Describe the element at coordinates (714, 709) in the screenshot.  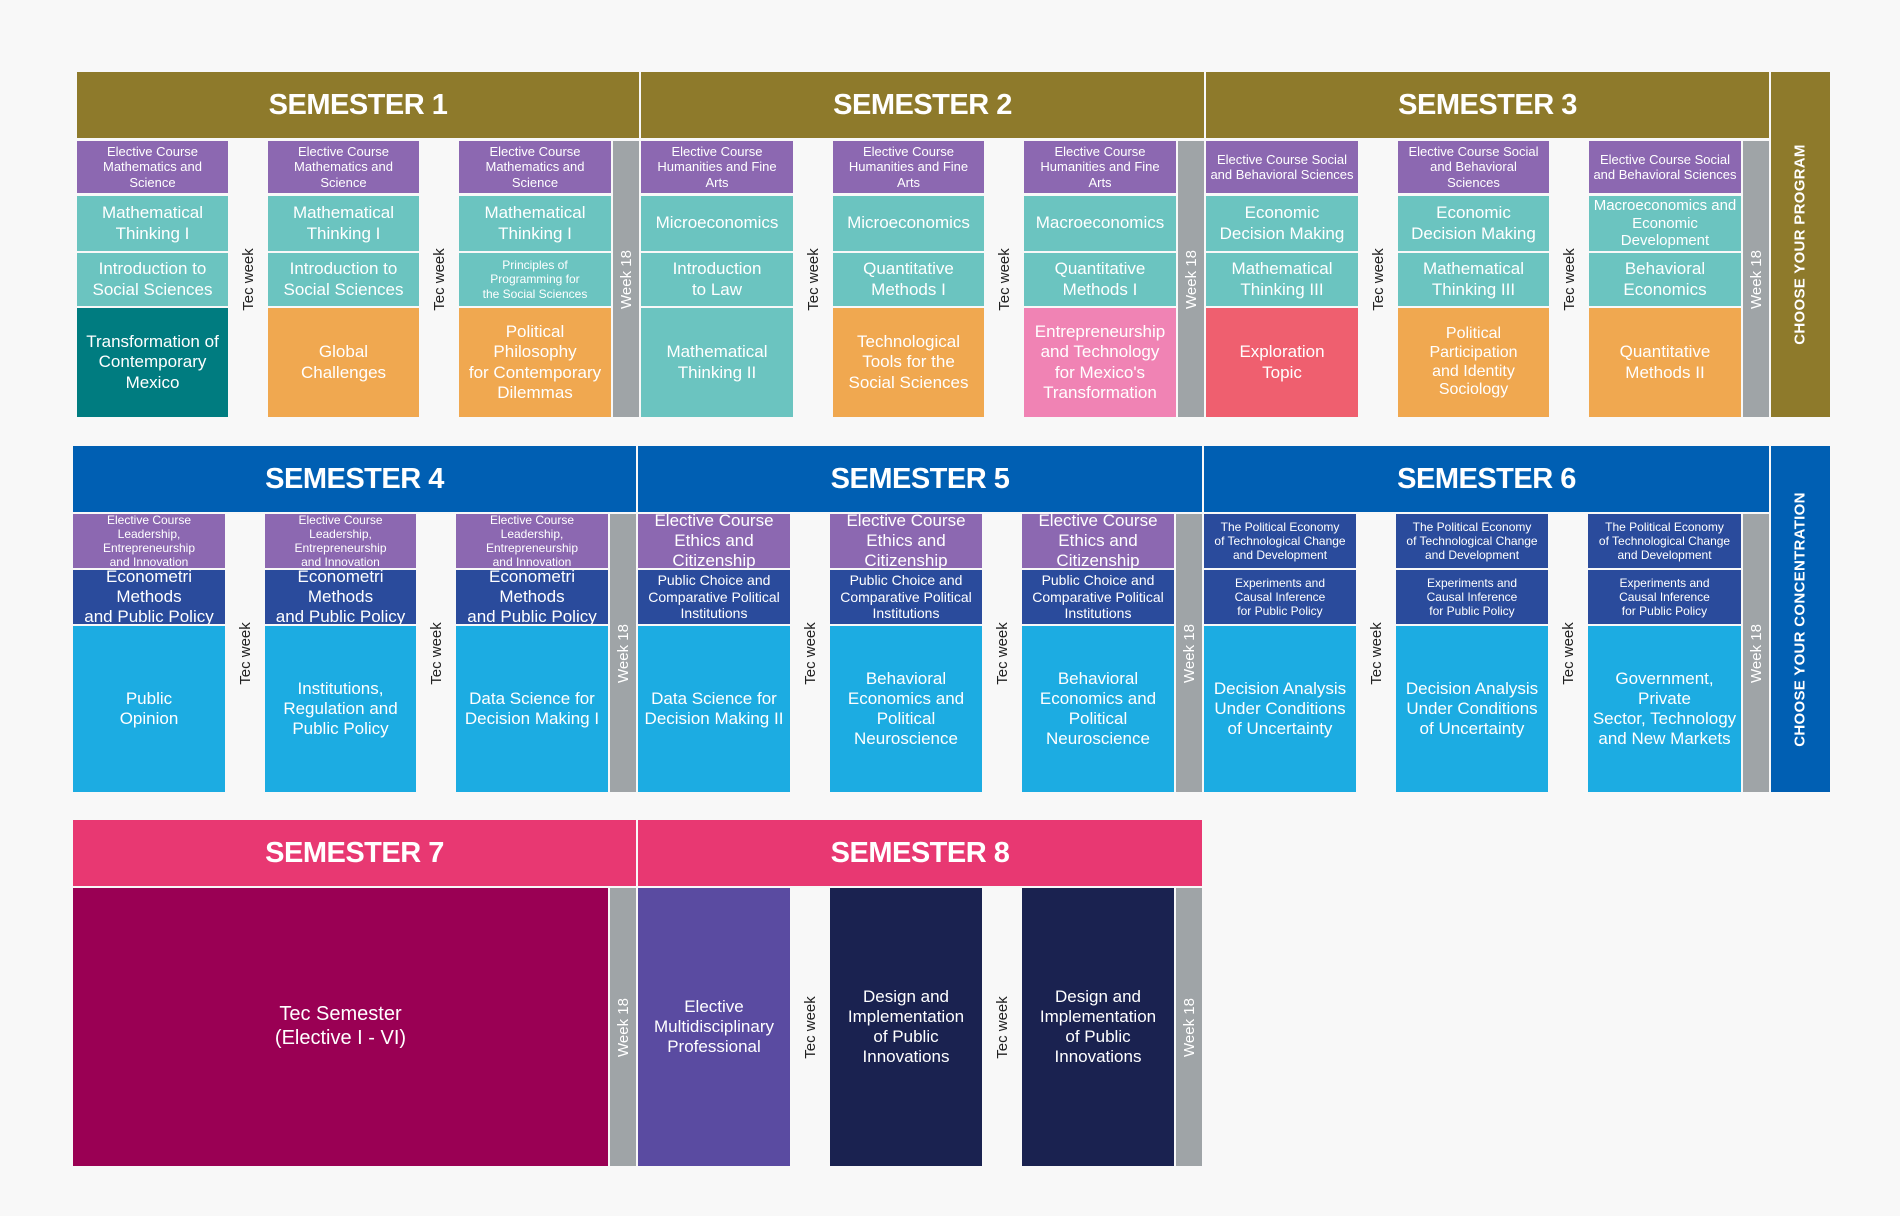
I see `course-cell: Data Science for Decision Making II` at that location.